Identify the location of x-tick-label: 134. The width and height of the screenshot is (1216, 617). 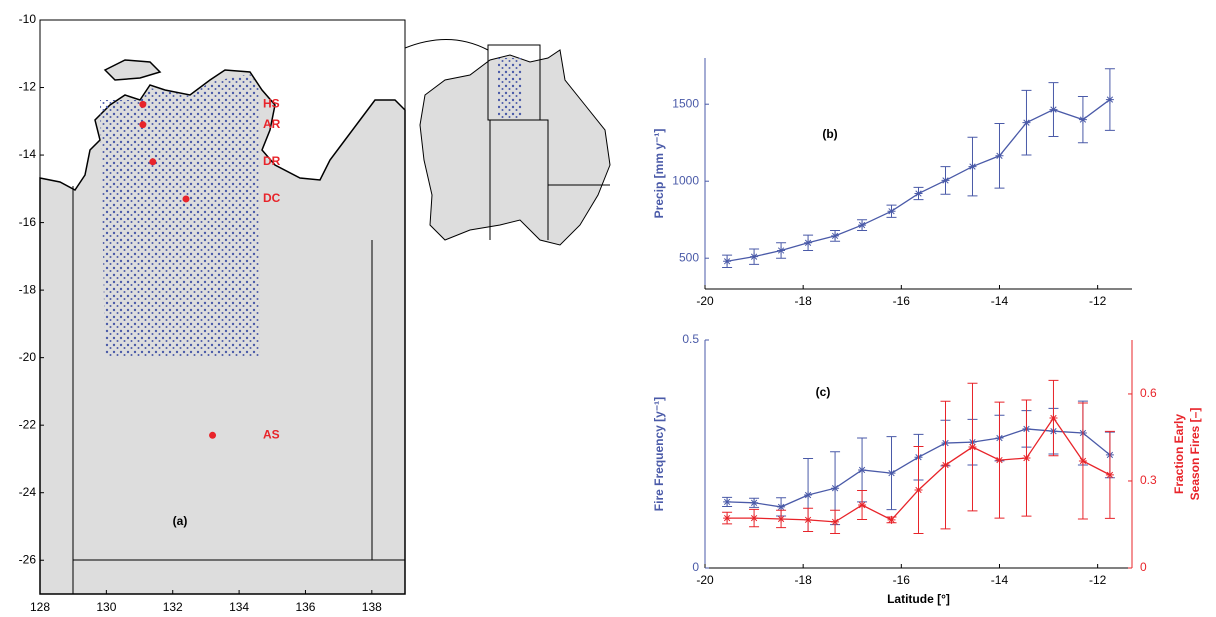
(239, 607).